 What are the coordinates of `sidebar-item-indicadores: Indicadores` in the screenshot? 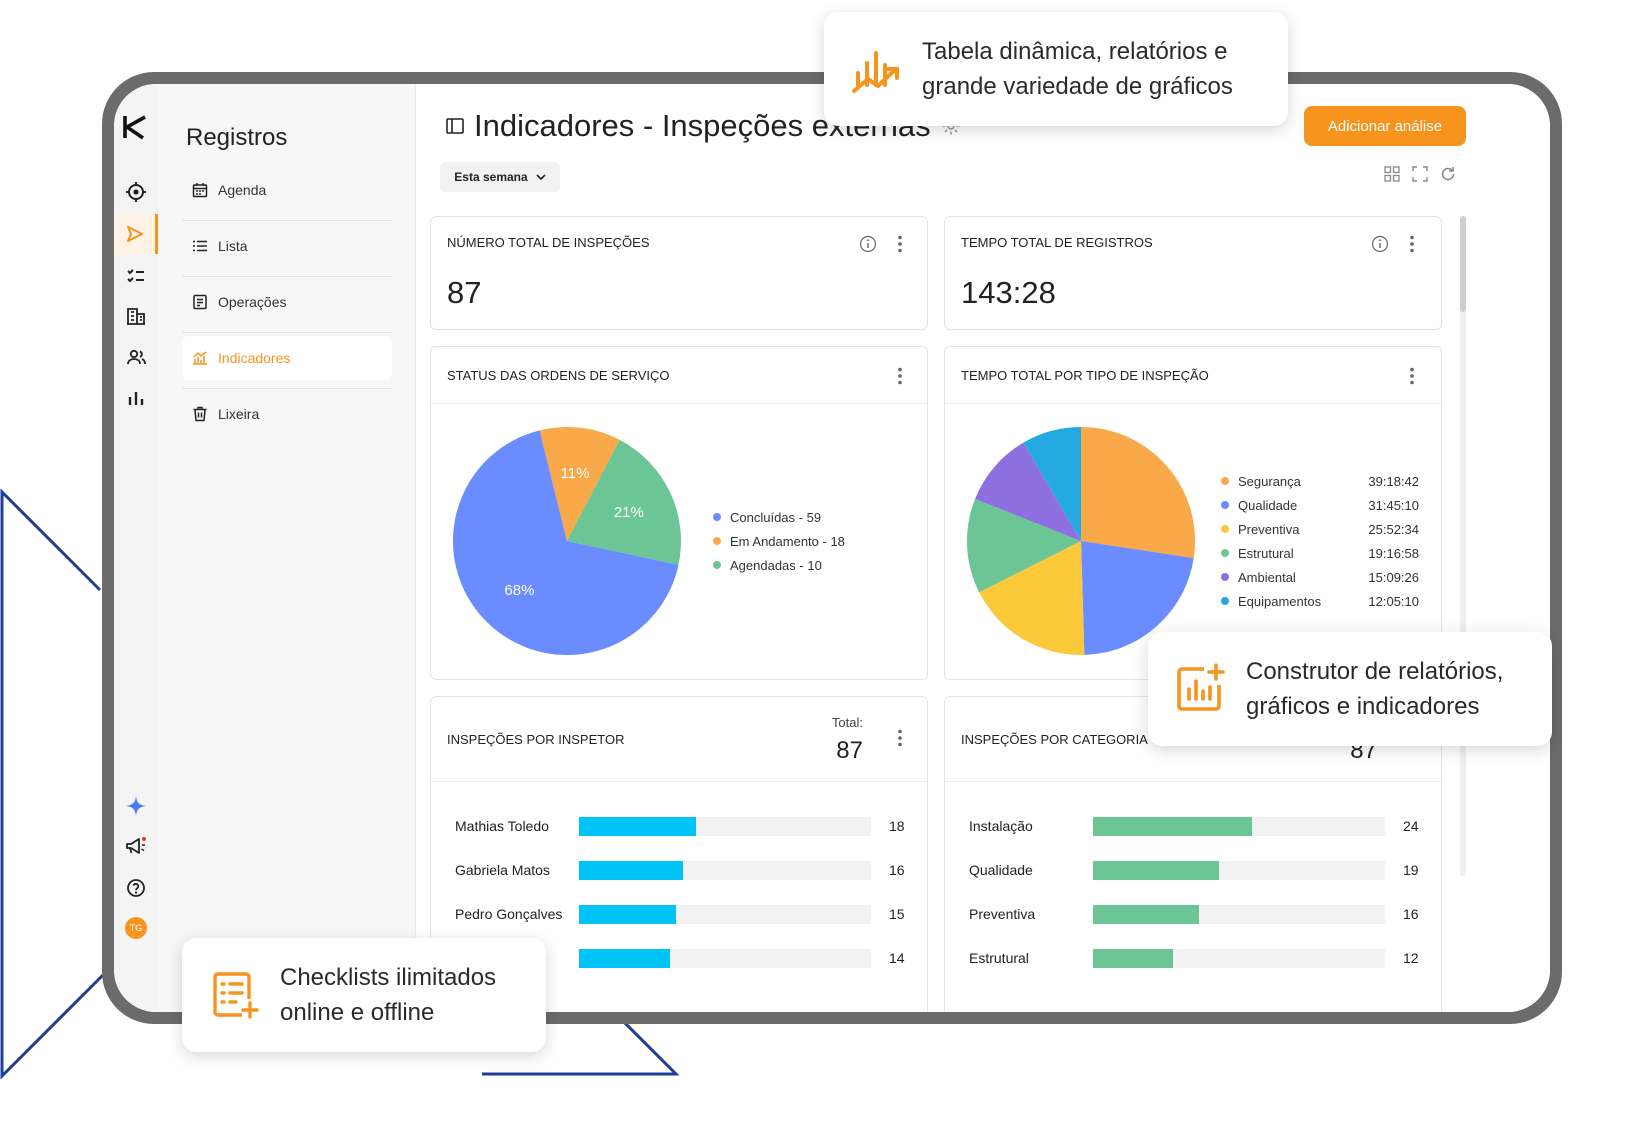 It's located at (287, 358).